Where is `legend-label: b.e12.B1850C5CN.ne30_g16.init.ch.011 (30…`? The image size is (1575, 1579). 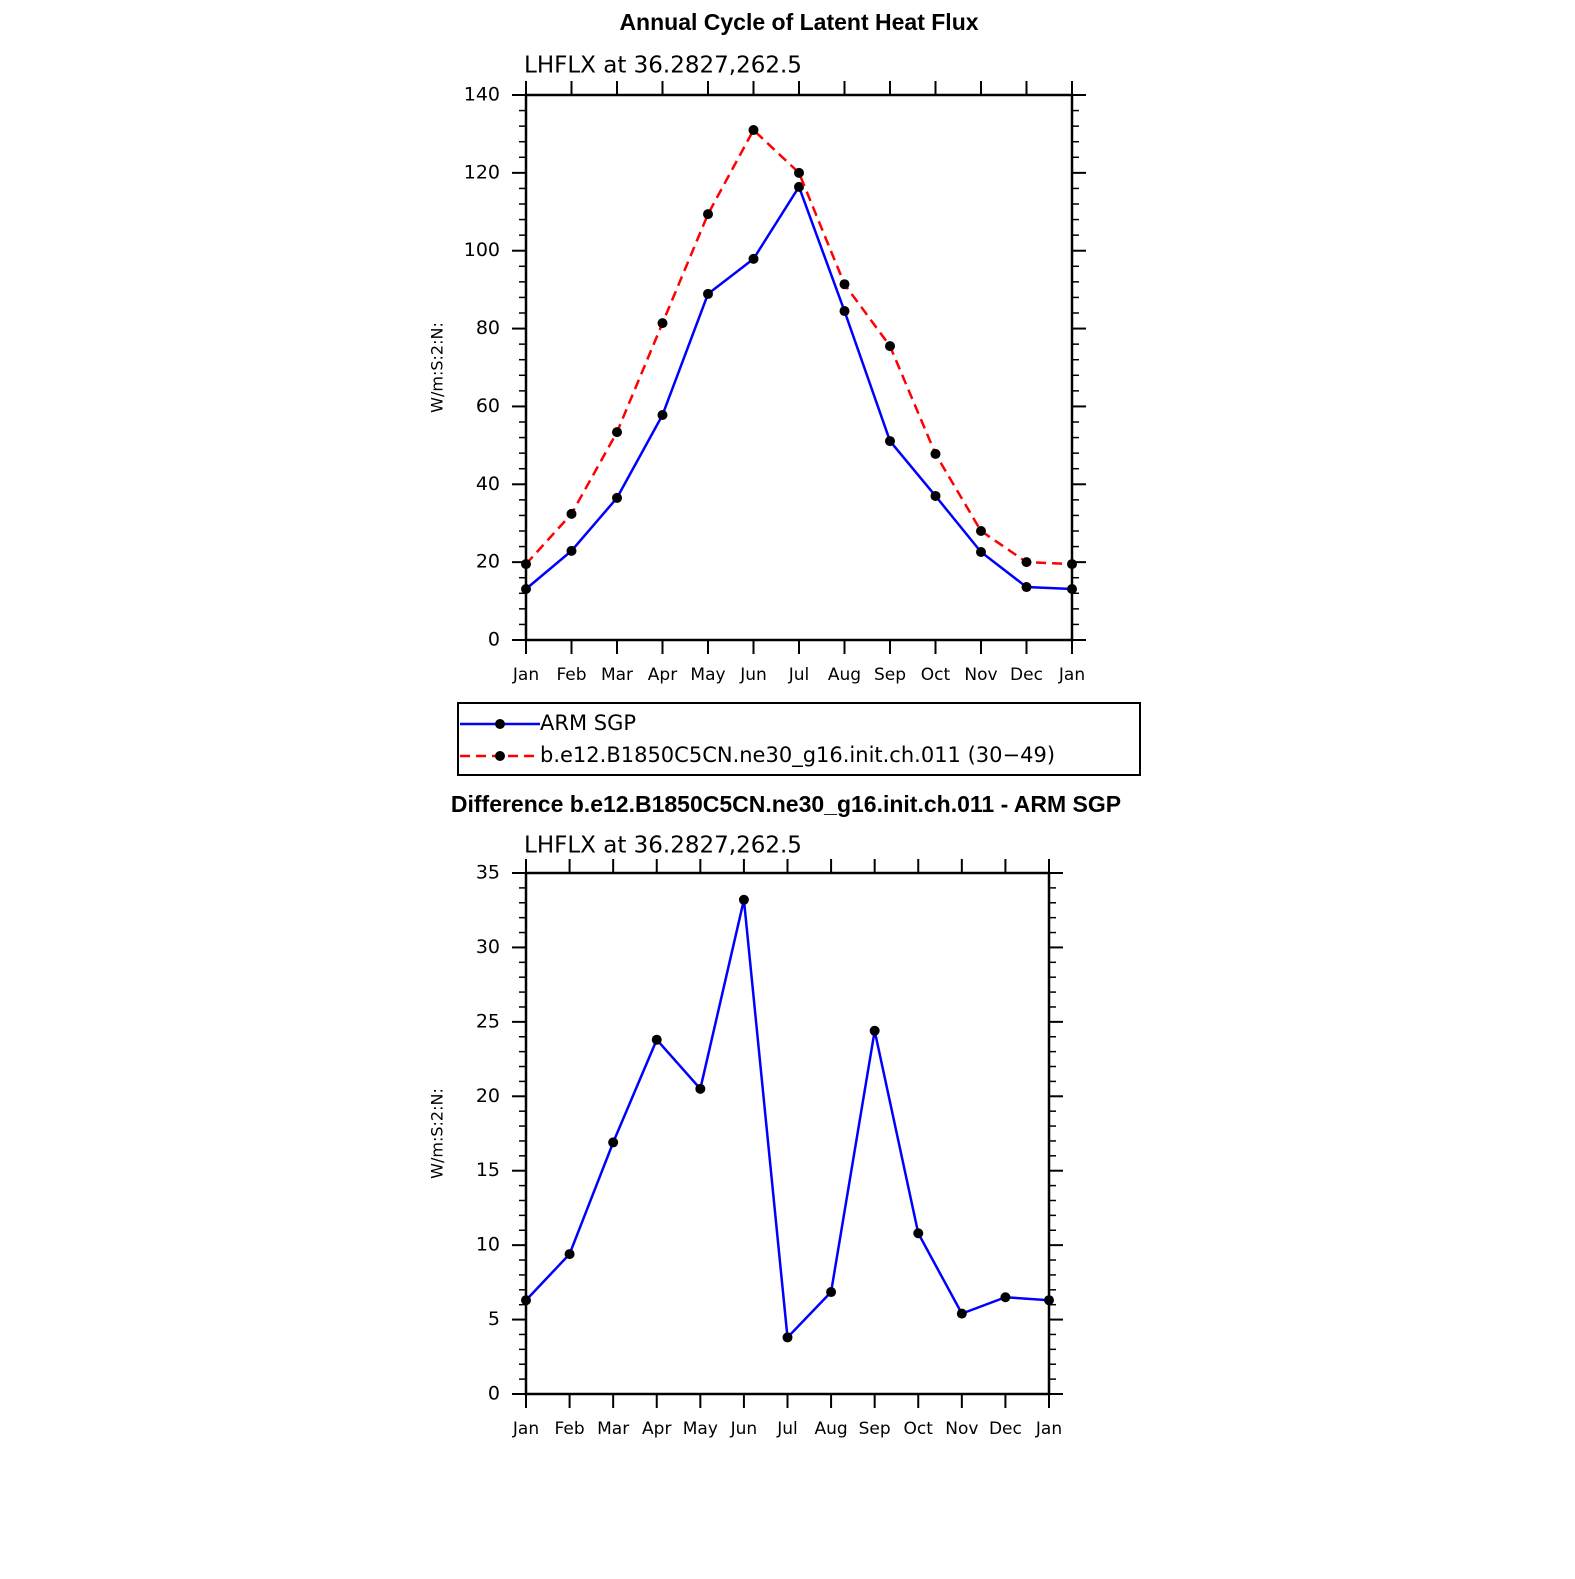
legend-label: b.e12.B1850C5CN.ne30_g16.init.ch.011 (30… is located at coordinates (797, 755).